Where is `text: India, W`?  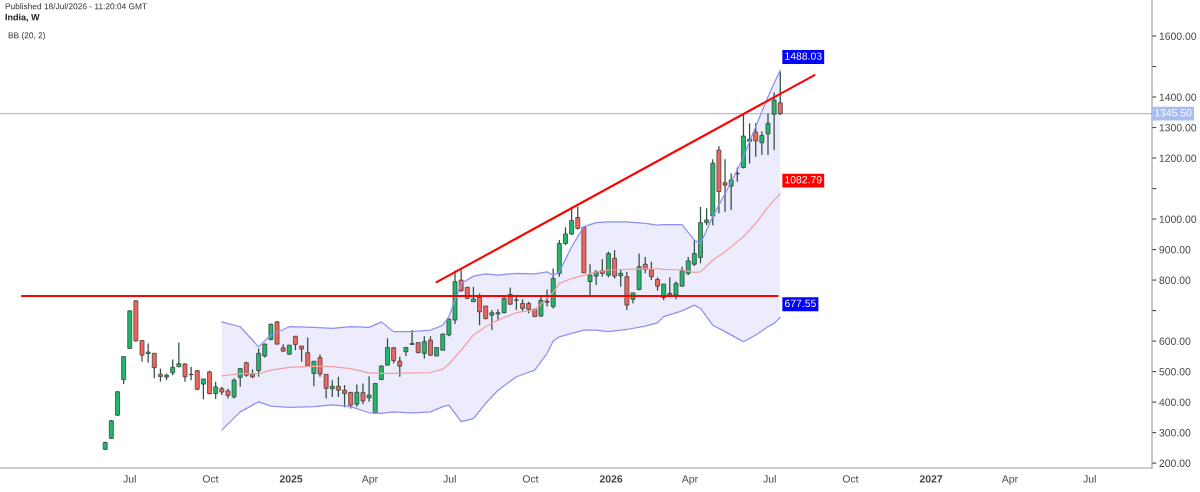 text: India, W is located at coordinates (22, 17).